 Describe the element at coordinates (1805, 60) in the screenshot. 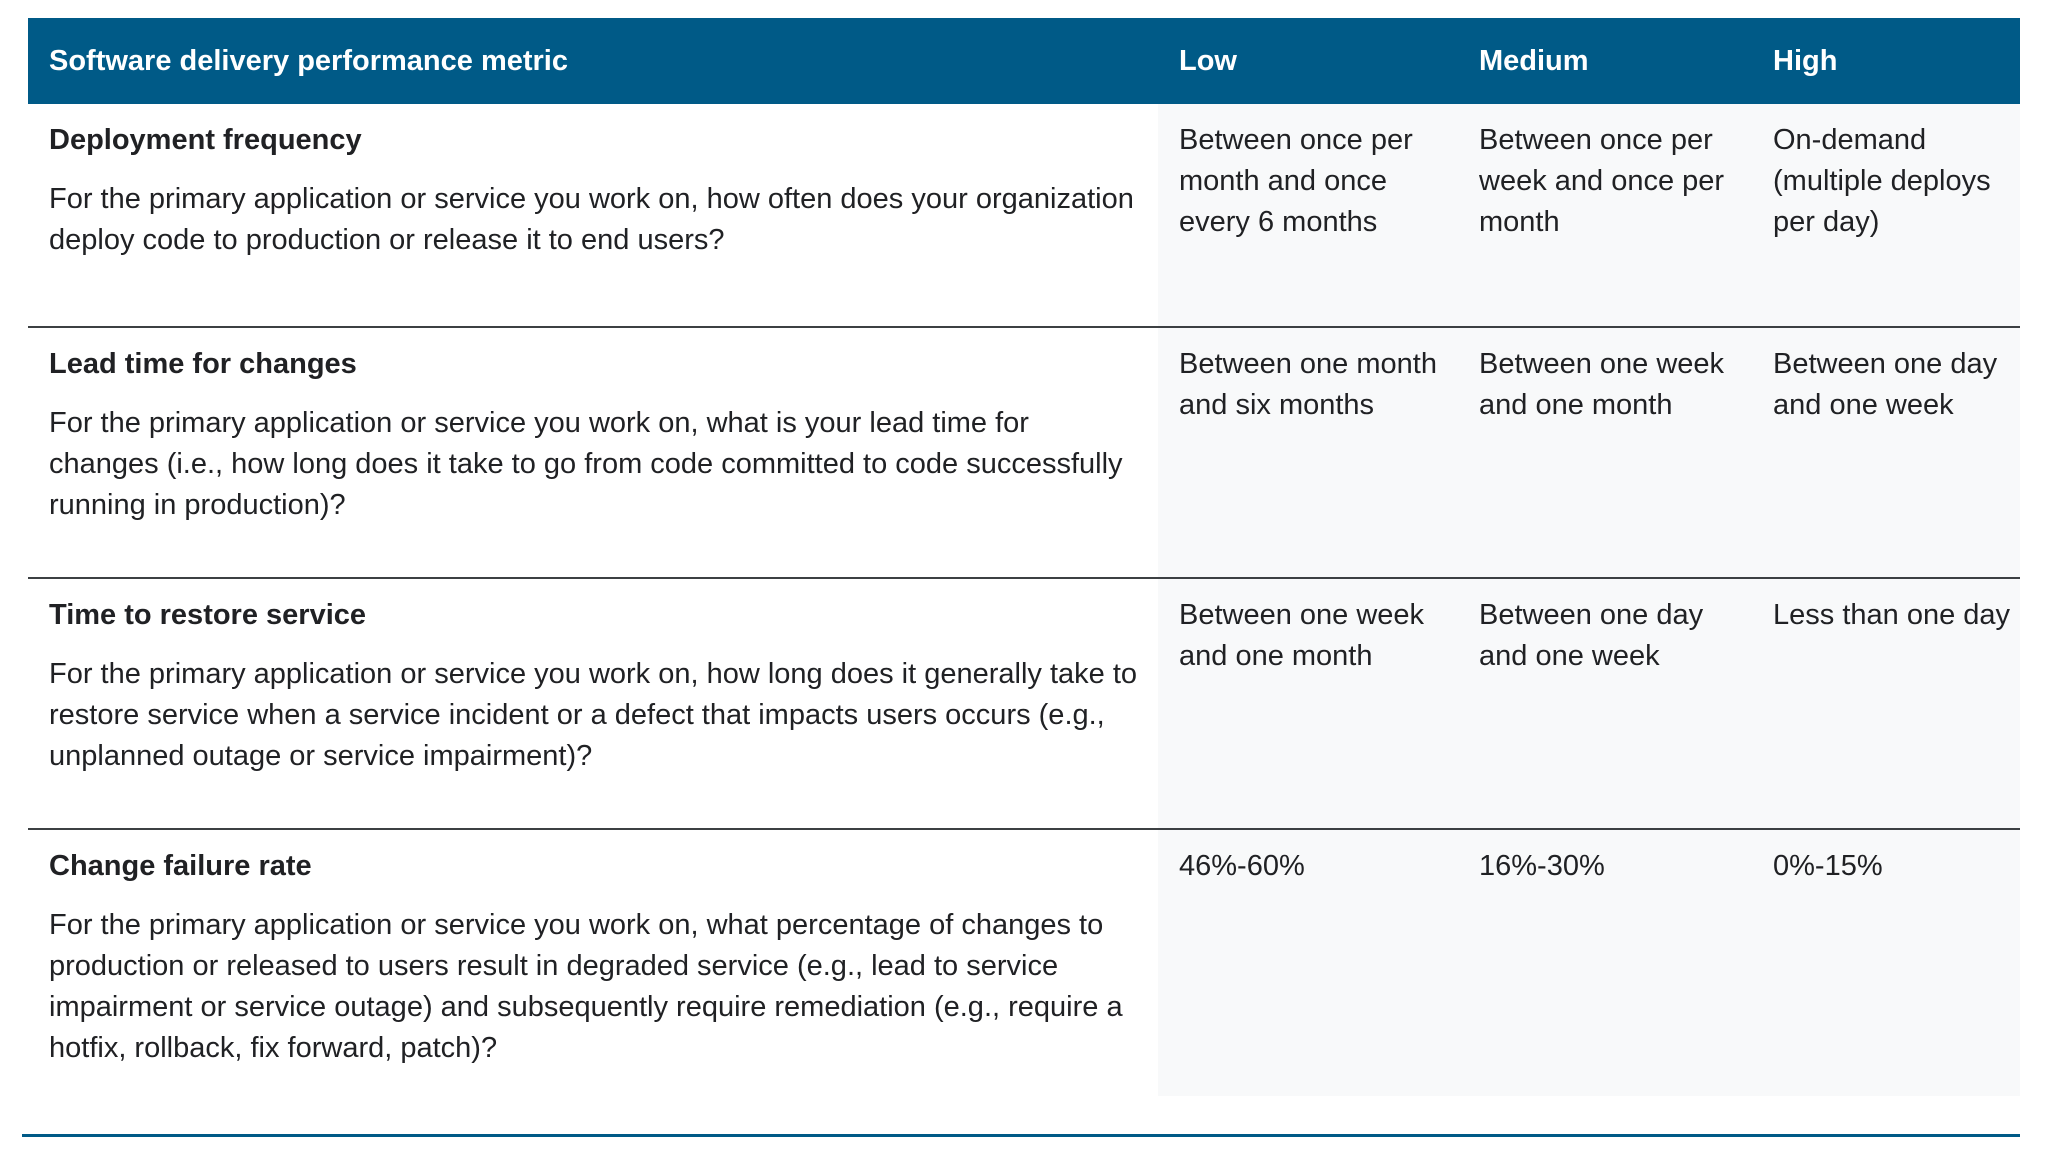

I see `header-high: High` at that location.